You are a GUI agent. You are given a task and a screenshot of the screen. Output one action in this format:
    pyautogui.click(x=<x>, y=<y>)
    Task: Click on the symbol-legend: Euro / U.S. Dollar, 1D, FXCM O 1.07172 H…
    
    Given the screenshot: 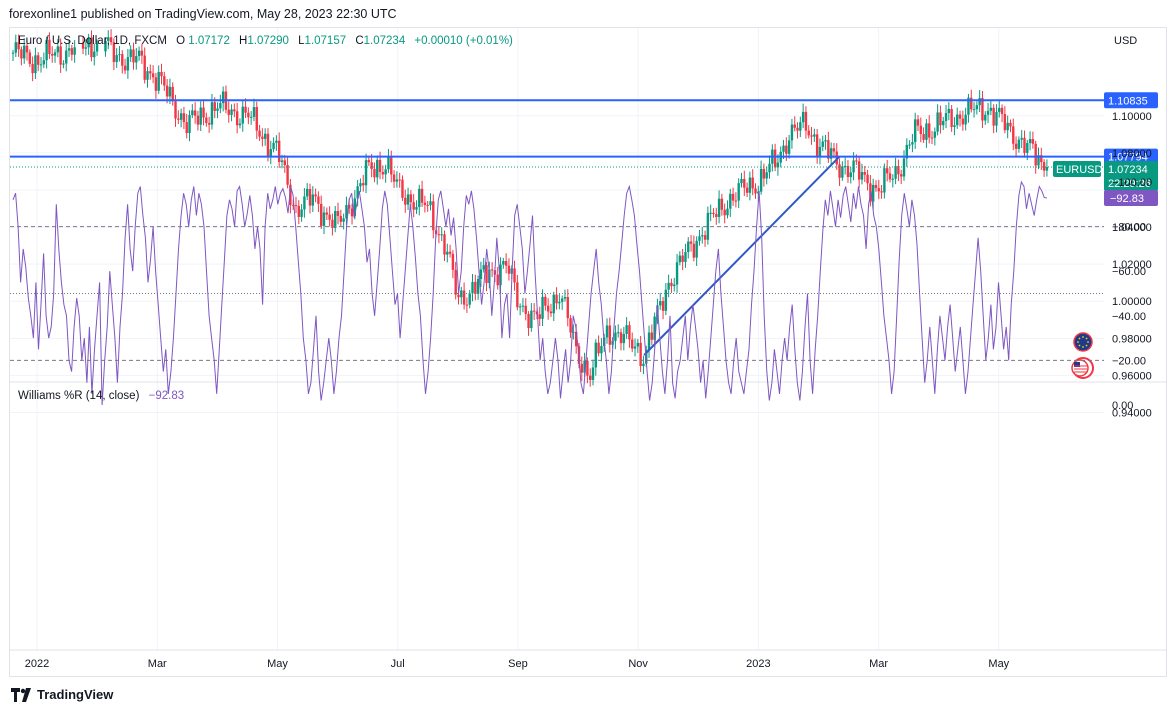 What is the action you would take?
    pyautogui.click(x=265, y=41)
    